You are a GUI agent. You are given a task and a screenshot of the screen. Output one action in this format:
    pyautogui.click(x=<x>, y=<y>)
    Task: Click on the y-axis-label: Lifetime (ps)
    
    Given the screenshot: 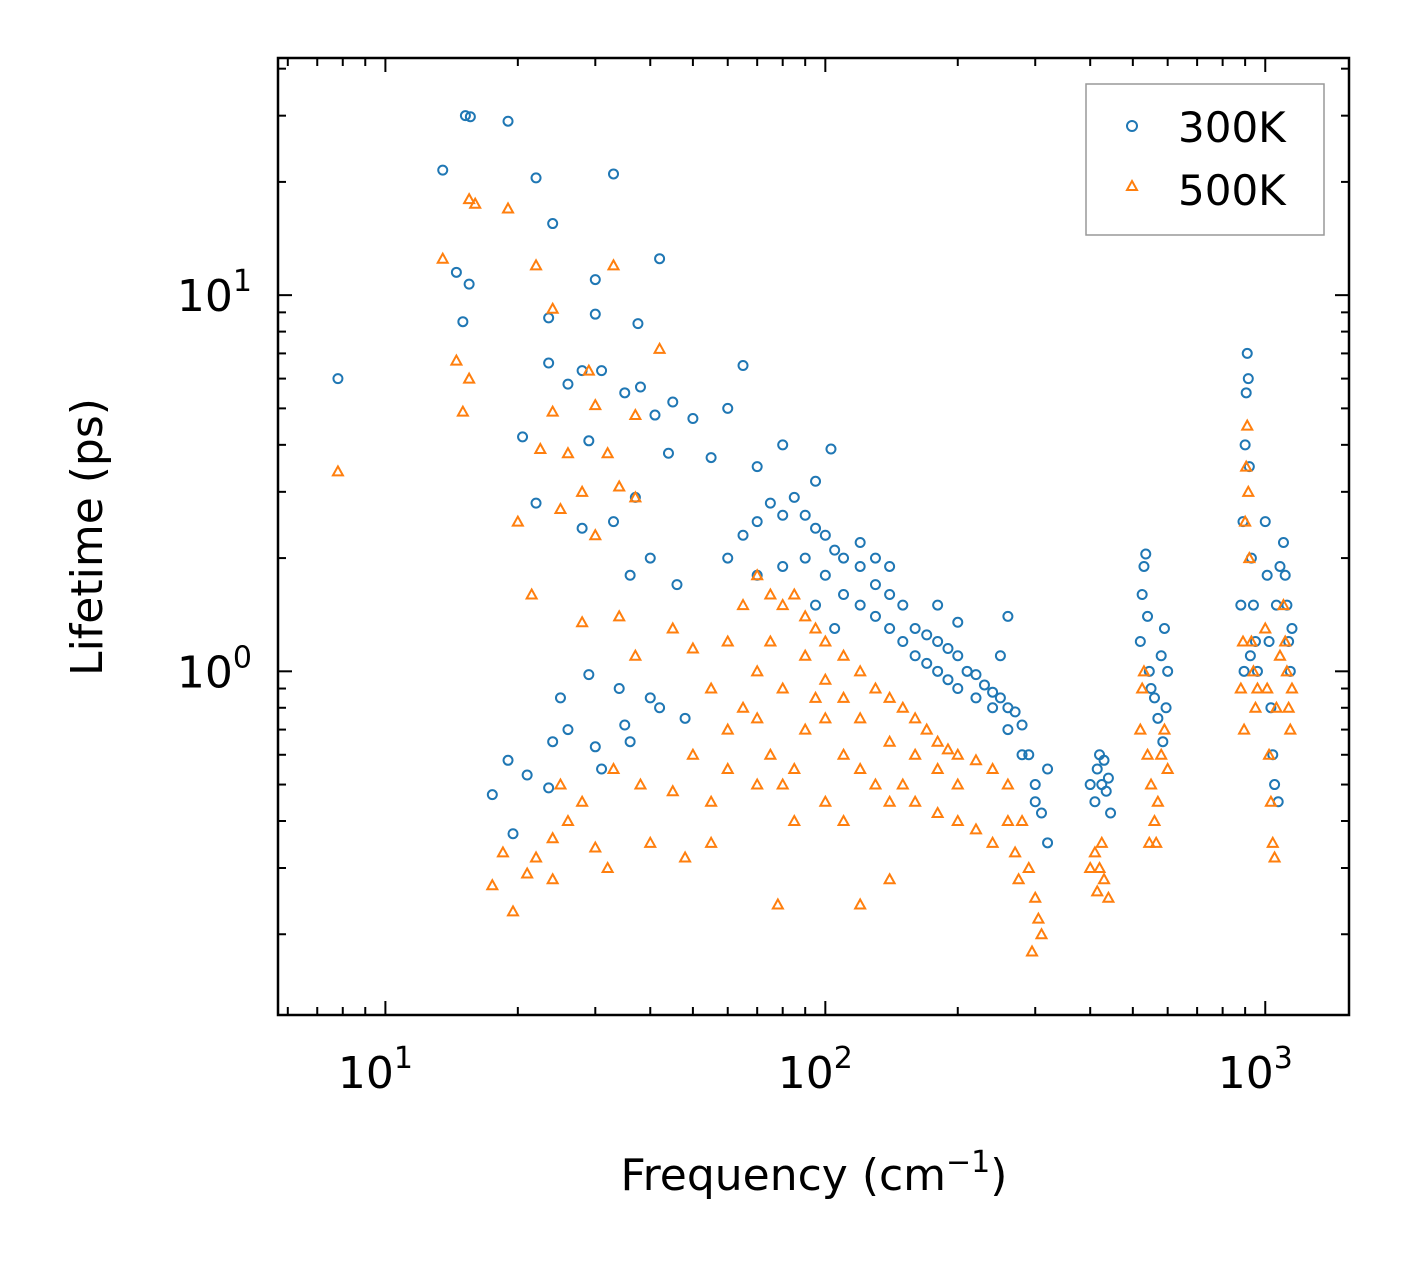 What is the action you would take?
    pyautogui.click(x=87, y=537)
    